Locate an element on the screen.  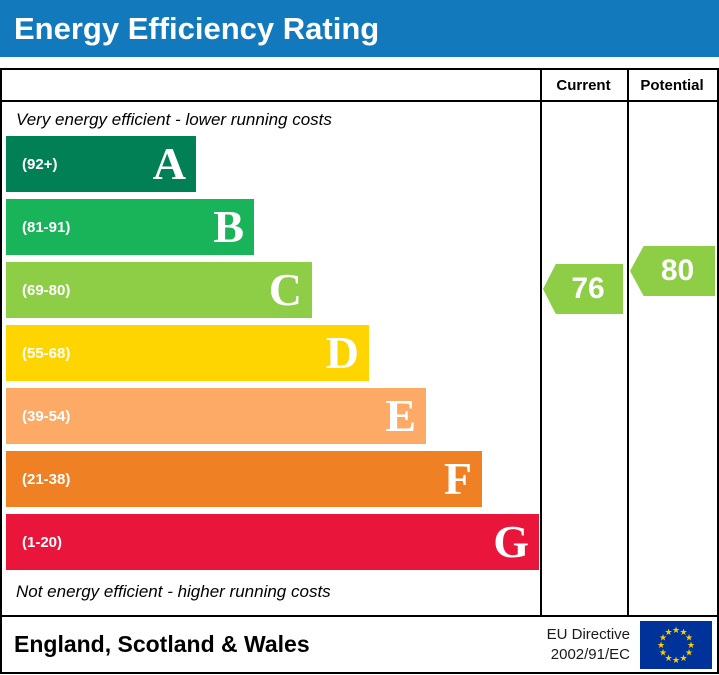
eu-directive-line2: 2002/91/EC is located at coordinates (590, 654).